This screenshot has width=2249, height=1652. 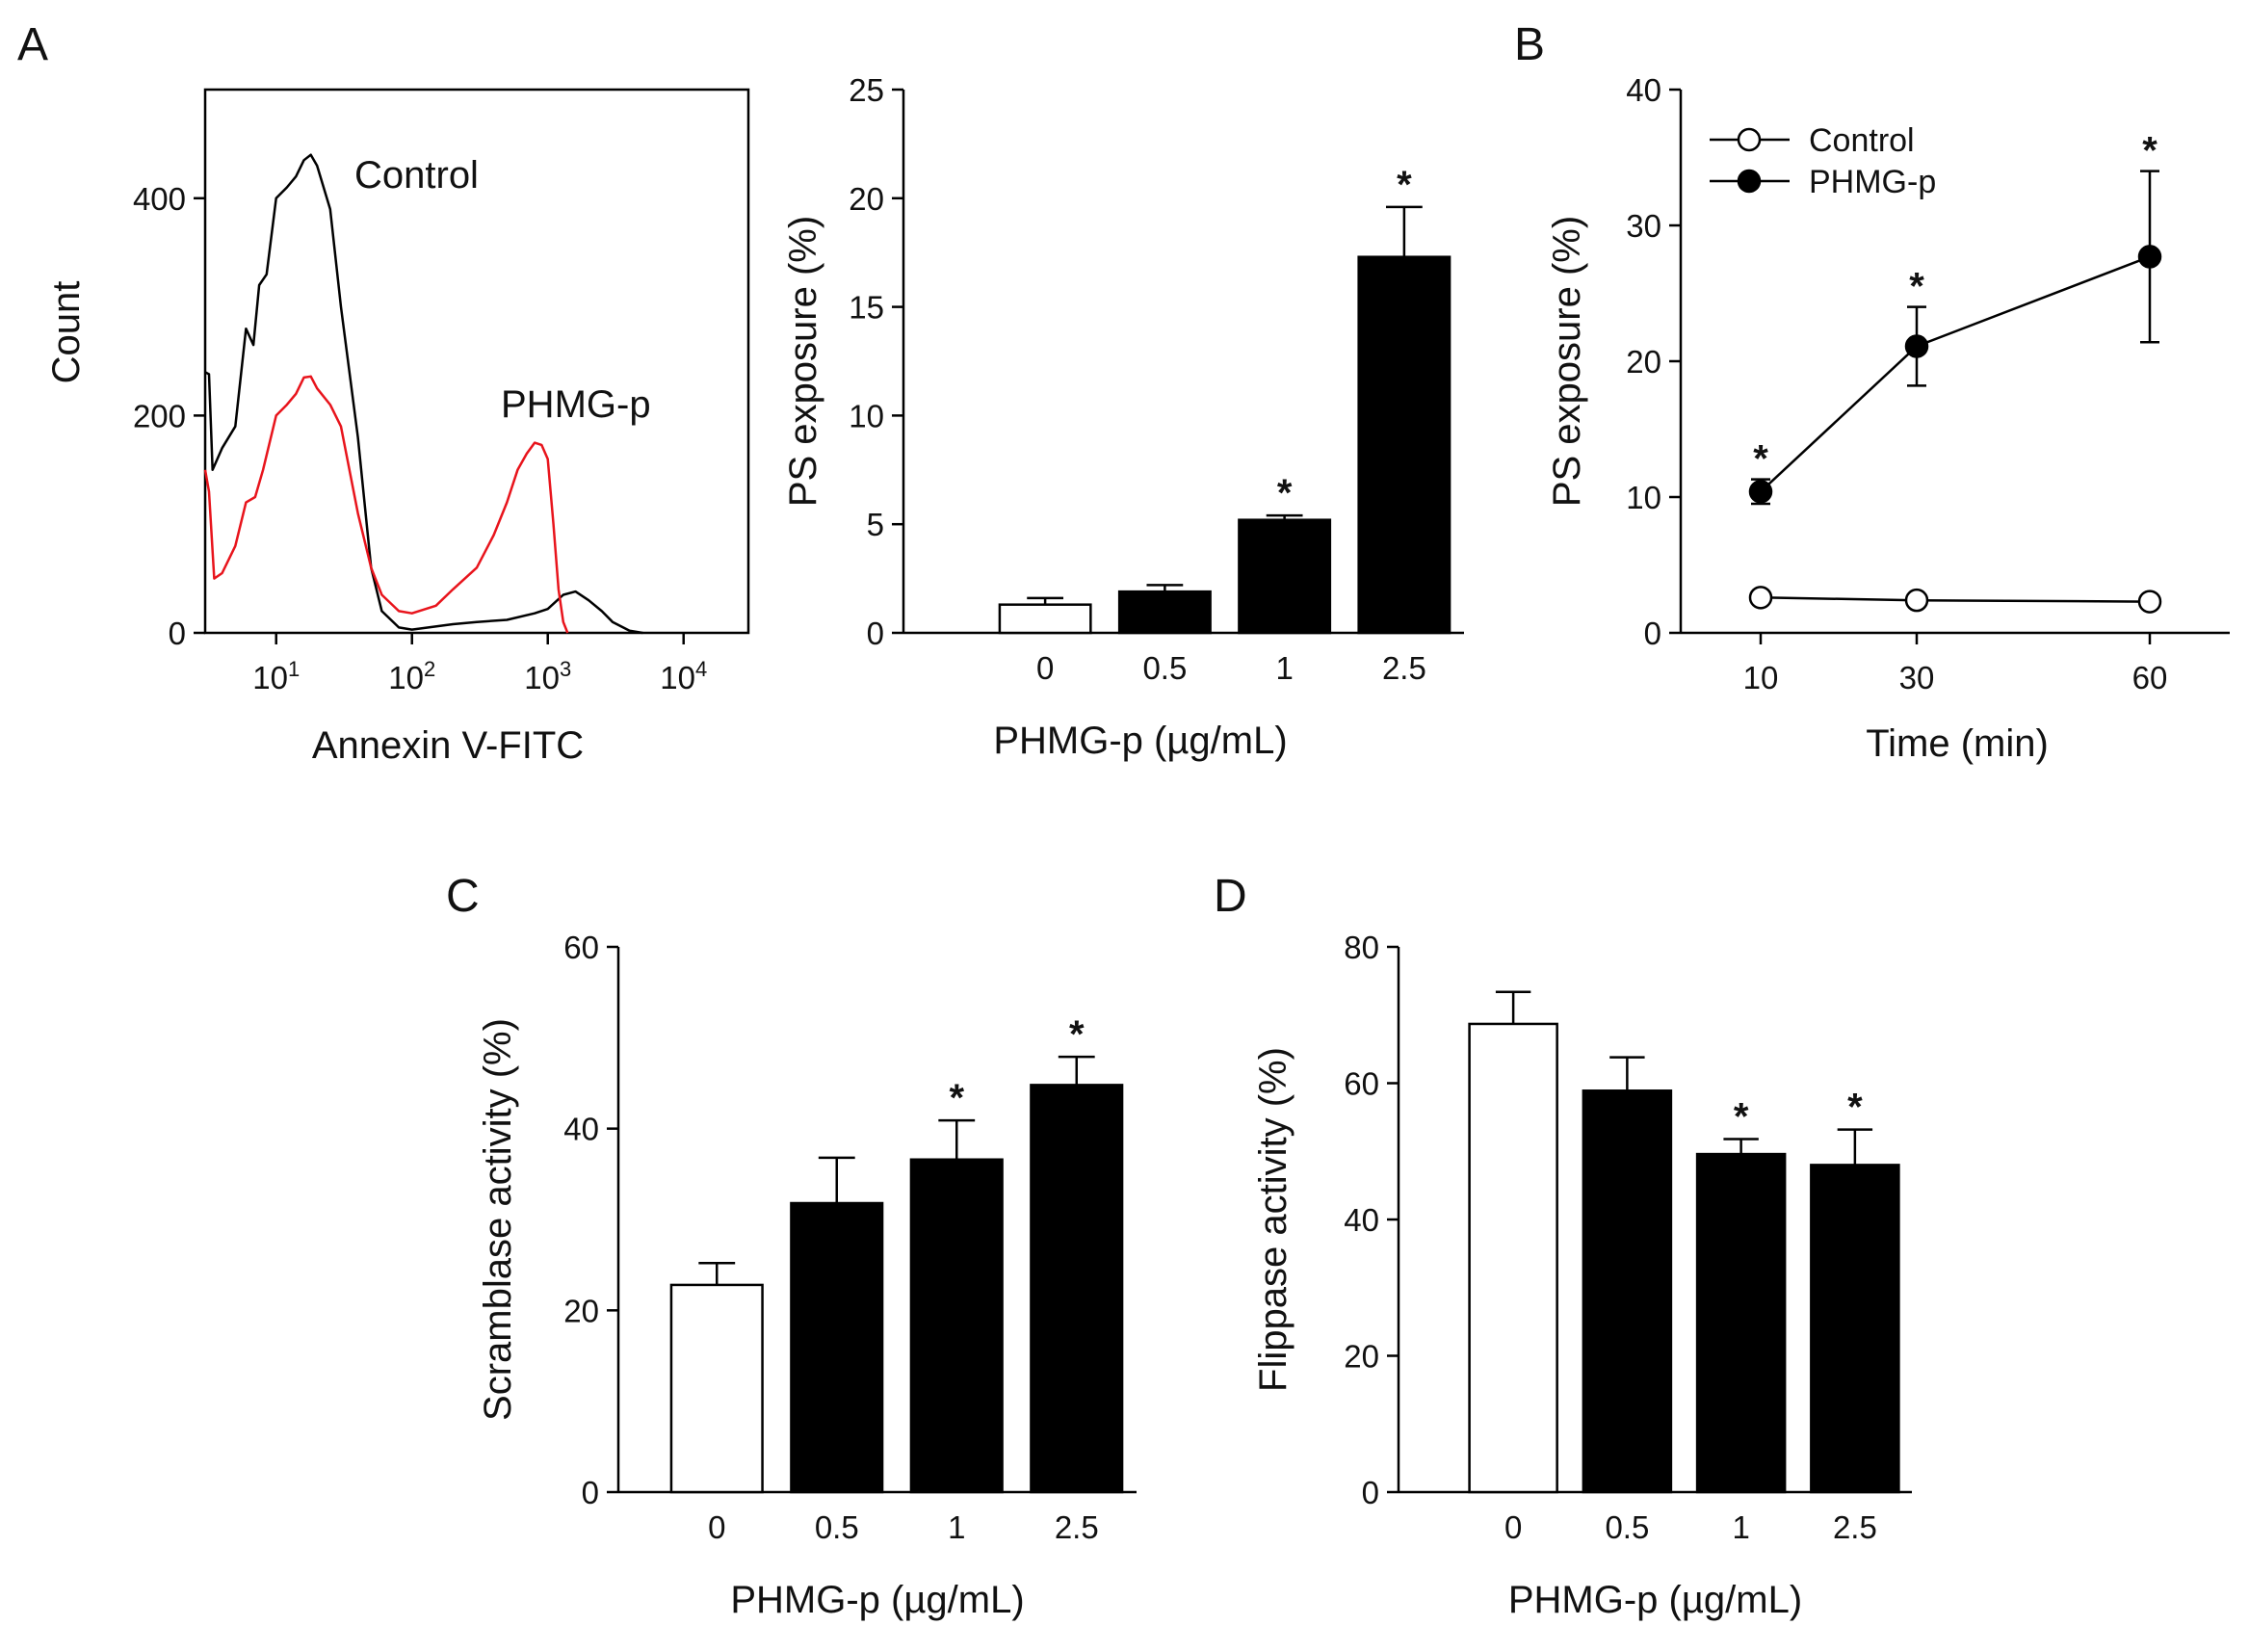 What do you see at coordinates (159, 415) in the screenshot?
I see `y-tick-label: 200` at bounding box center [159, 415].